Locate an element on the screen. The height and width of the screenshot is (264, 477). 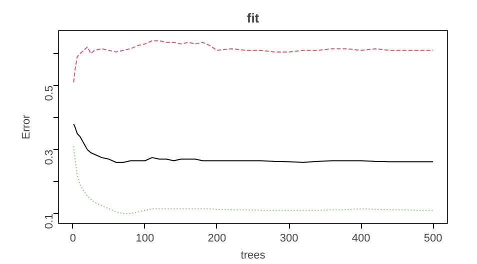
x-tick-label: 300 is located at coordinates (289, 238).